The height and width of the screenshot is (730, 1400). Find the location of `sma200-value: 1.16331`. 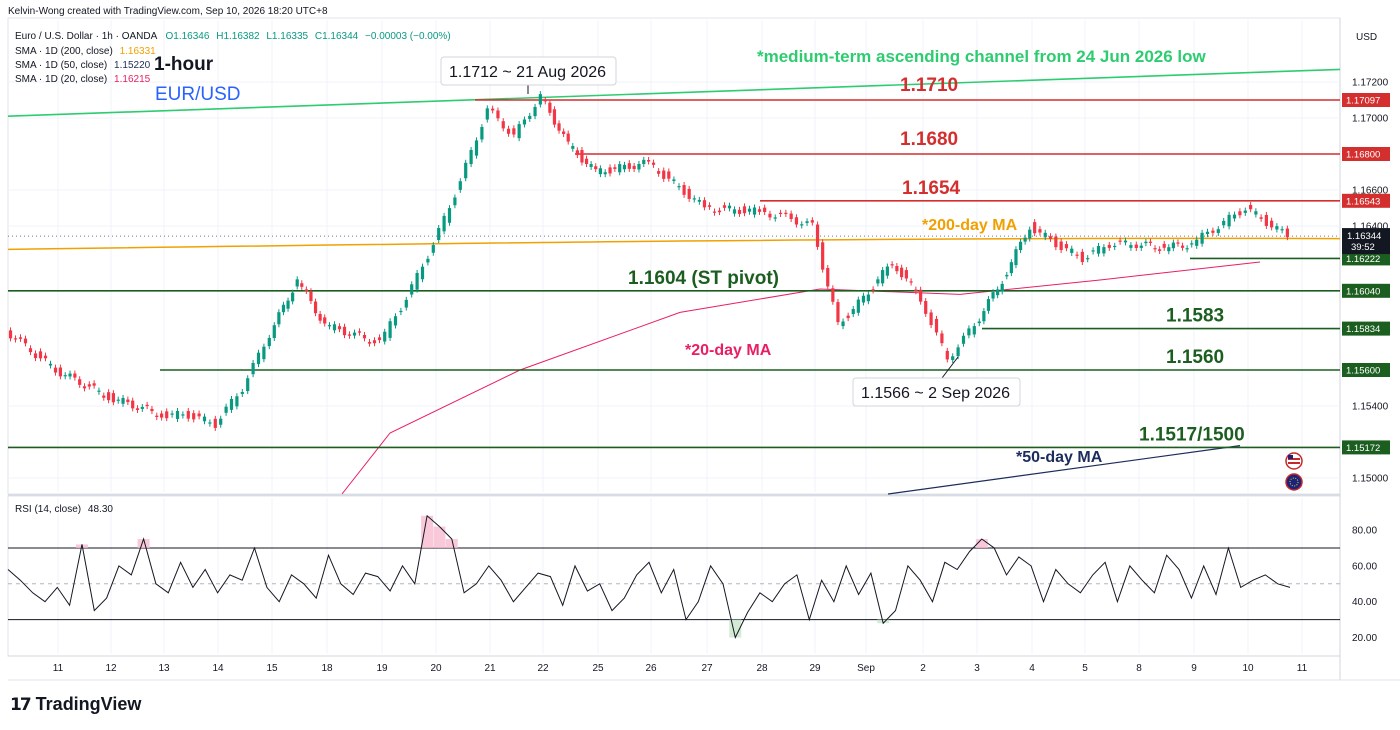

sma200-value: 1.16331 is located at coordinates (138, 51).